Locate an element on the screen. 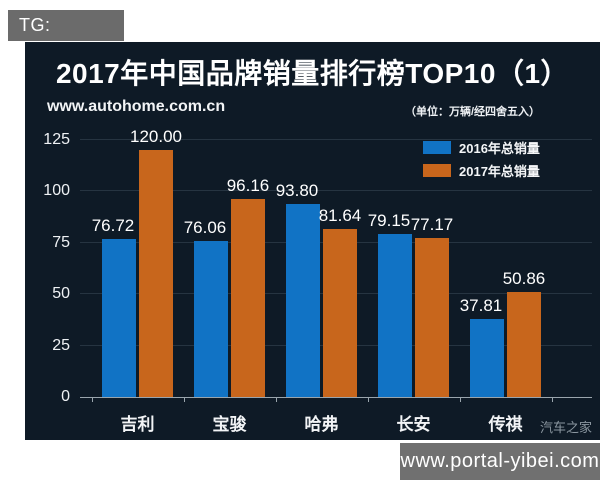 This screenshot has height=480, width=600. bar-2017-传祺 is located at coordinates (524, 344).